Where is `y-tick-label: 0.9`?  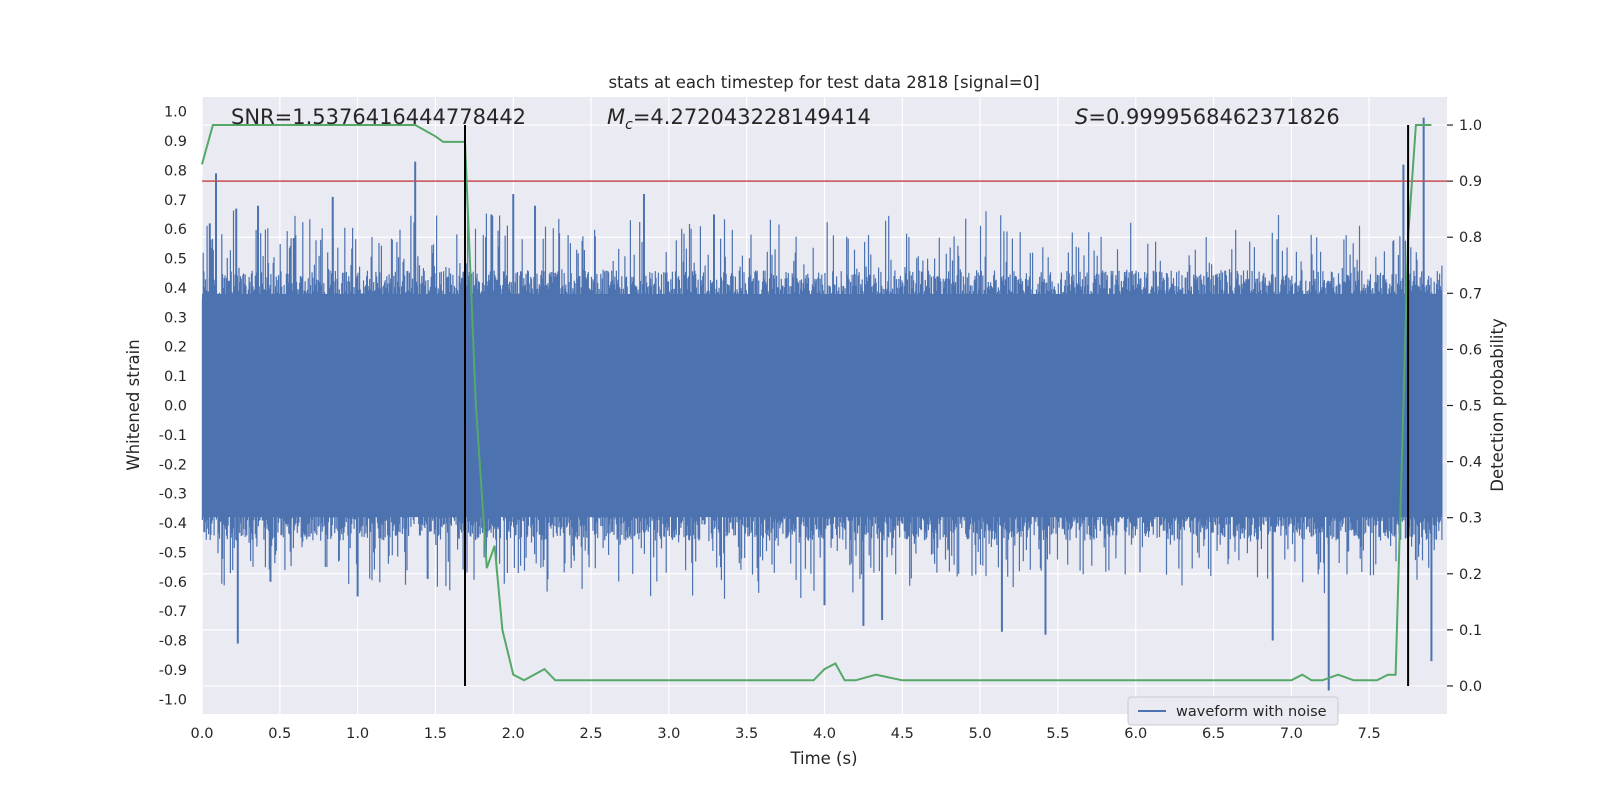 y-tick-label: 0.9 is located at coordinates (175, 142).